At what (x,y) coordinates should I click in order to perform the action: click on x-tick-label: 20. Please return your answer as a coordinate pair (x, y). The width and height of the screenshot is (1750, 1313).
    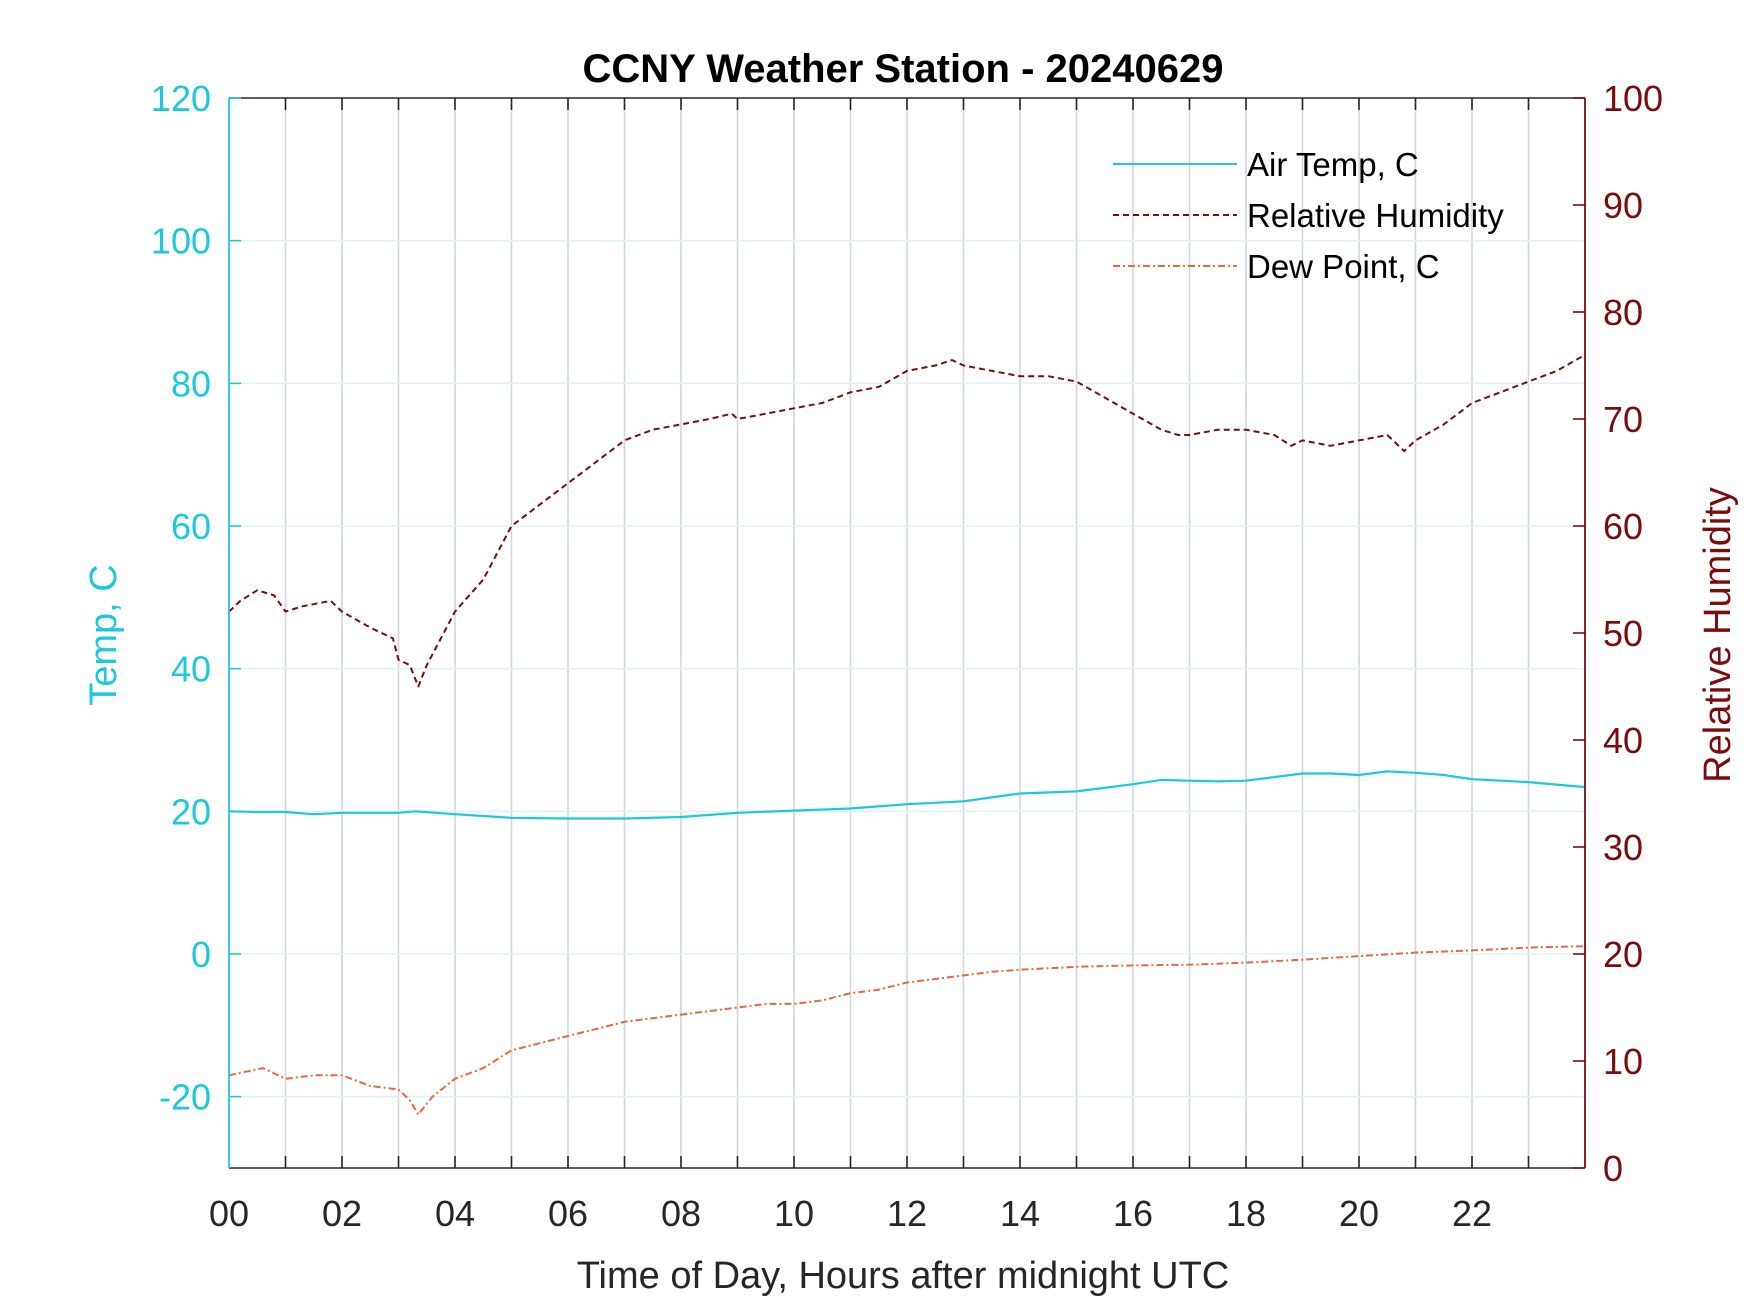
    Looking at the image, I should click on (1359, 1213).